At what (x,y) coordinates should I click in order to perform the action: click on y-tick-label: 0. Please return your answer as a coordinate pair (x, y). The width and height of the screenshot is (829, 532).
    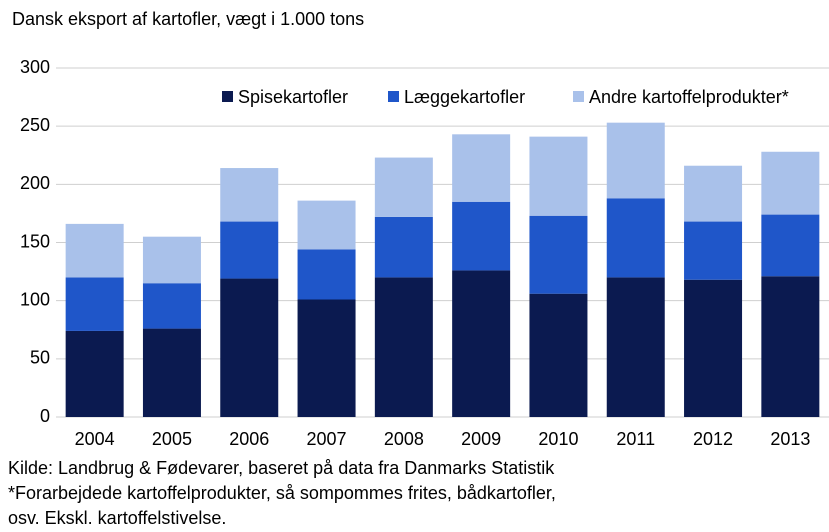
    Looking at the image, I should click on (45, 416).